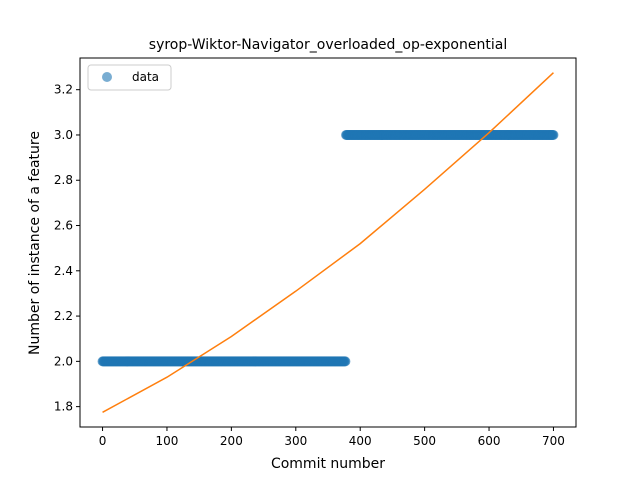 The image size is (640, 480). Describe the element at coordinates (63, 361) in the screenshot. I see `y-tick-label: 2.0` at that location.